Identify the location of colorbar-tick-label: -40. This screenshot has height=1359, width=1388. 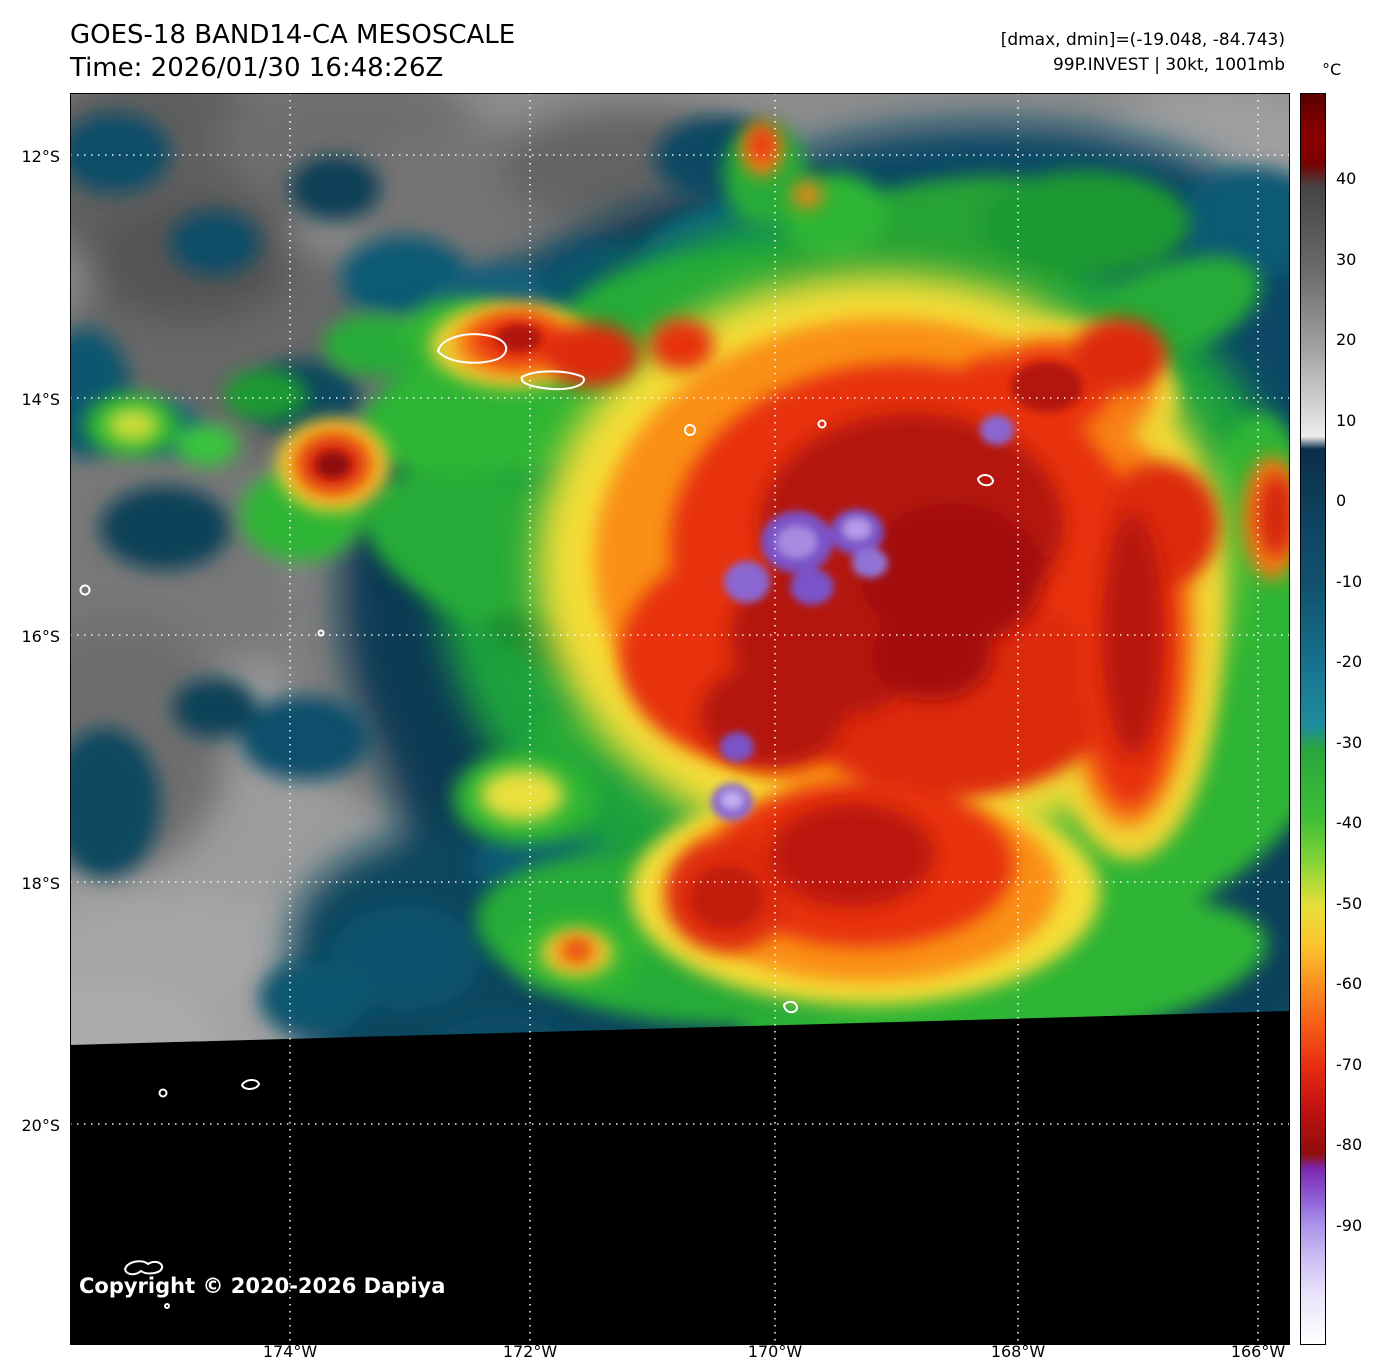
(1349, 822).